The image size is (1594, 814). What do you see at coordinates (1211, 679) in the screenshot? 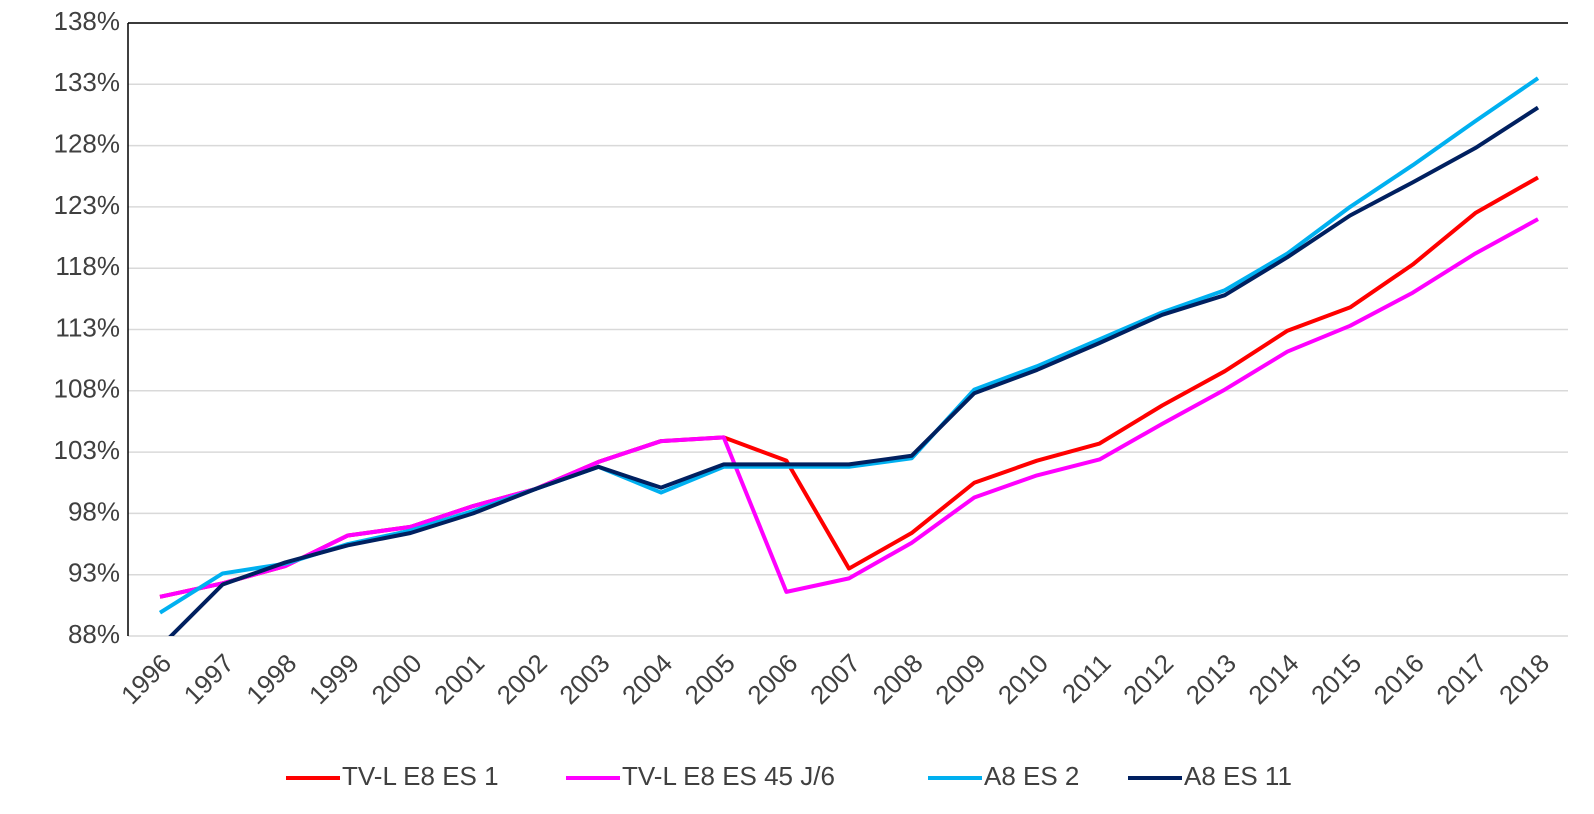
I see `x-tick-label: 2013` at bounding box center [1211, 679].